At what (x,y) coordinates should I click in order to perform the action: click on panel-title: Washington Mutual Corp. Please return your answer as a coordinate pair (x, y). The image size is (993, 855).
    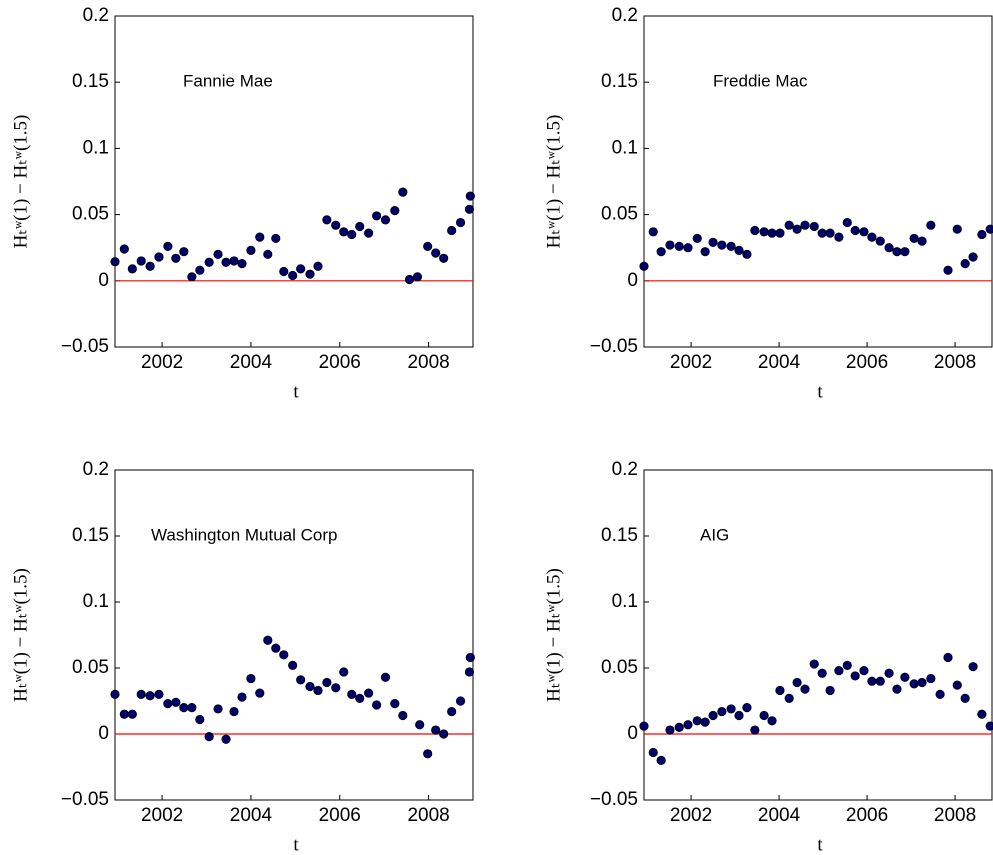
    Looking at the image, I should click on (244, 534).